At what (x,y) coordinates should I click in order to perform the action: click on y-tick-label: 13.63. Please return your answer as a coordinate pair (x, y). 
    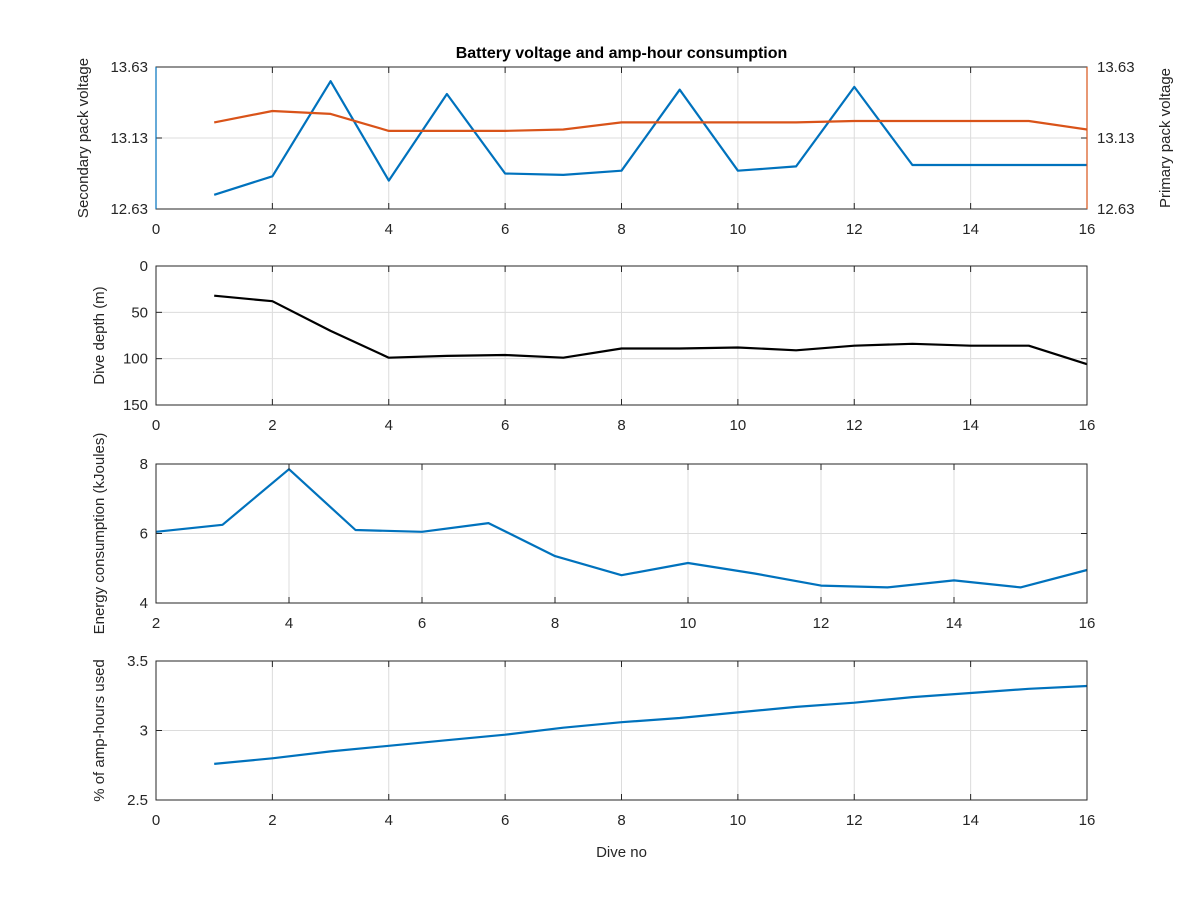
    Looking at the image, I should click on (129, 67).